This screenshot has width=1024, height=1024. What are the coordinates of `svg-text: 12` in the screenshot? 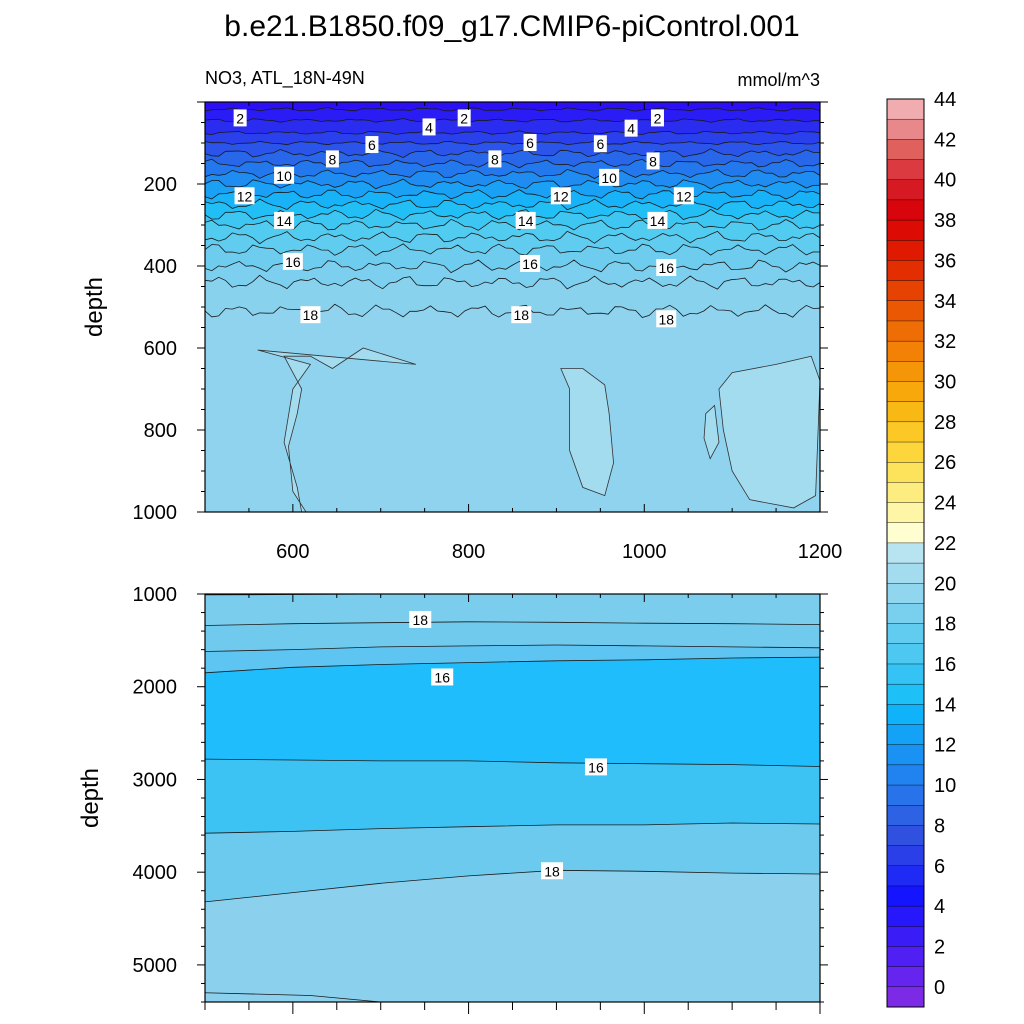 It's located at (684, 196).